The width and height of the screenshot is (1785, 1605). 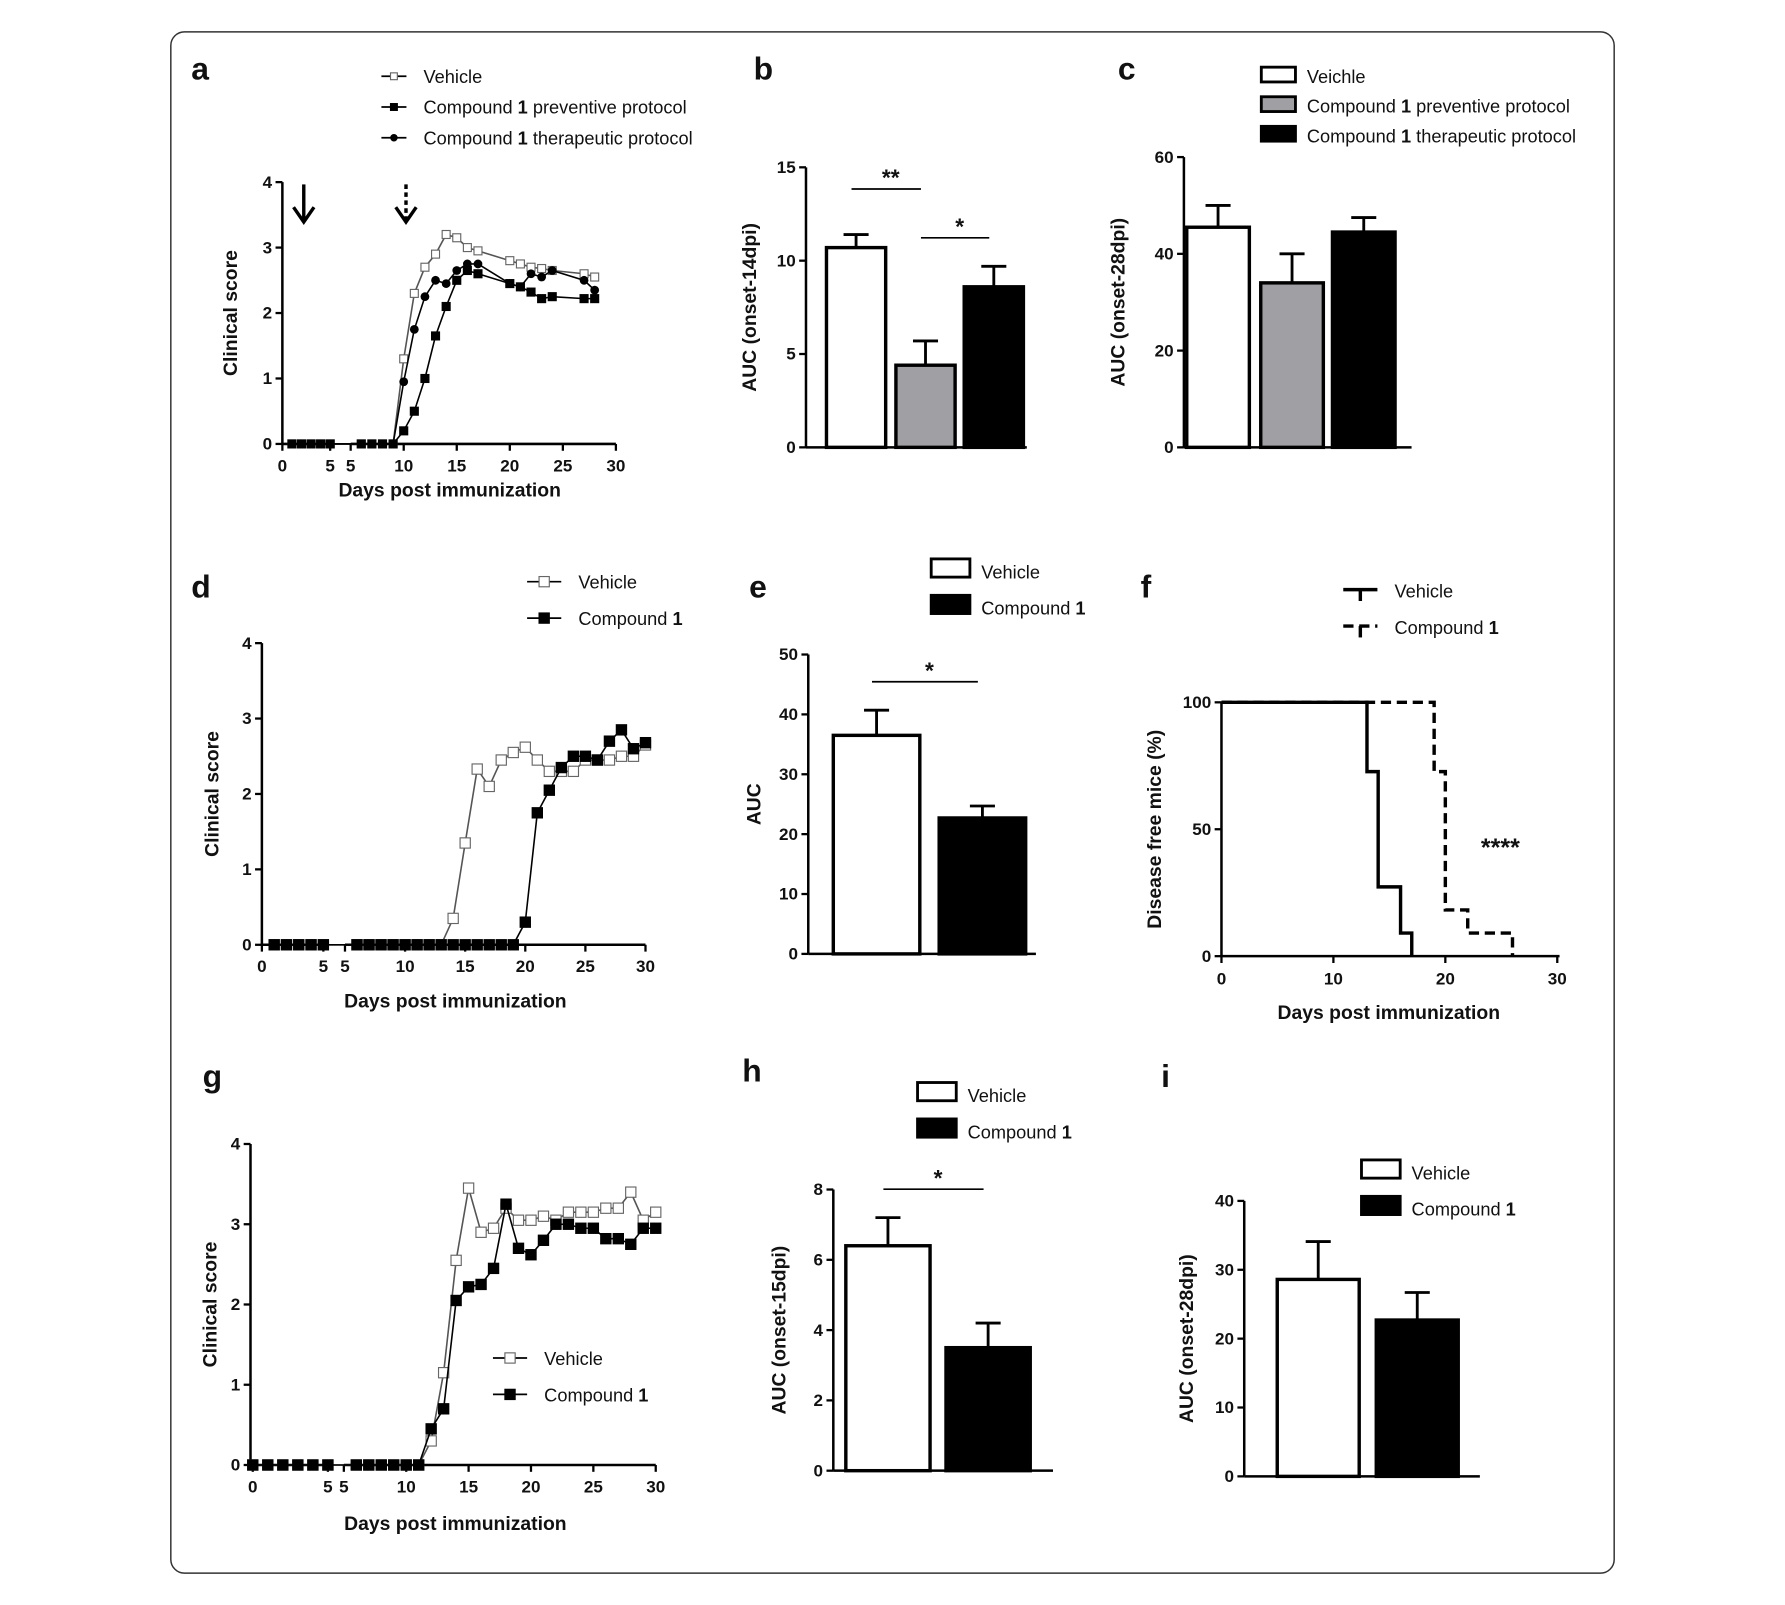 What do you see at coordinates (1164, 254) in the screenshot?
I see `y-tick-label: 40` at bounding box center [1164, 254].